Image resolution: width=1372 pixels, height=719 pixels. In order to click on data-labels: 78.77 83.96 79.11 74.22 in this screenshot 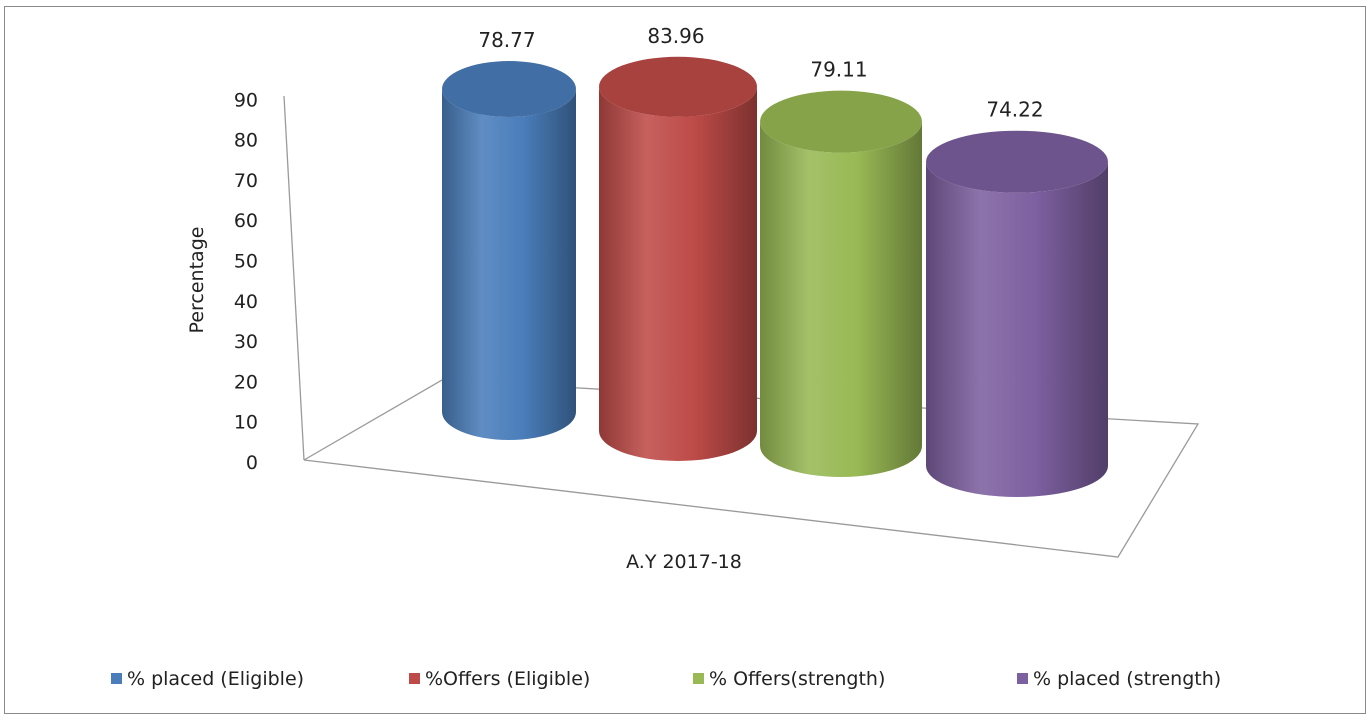, I will do `click(760, 73)`.